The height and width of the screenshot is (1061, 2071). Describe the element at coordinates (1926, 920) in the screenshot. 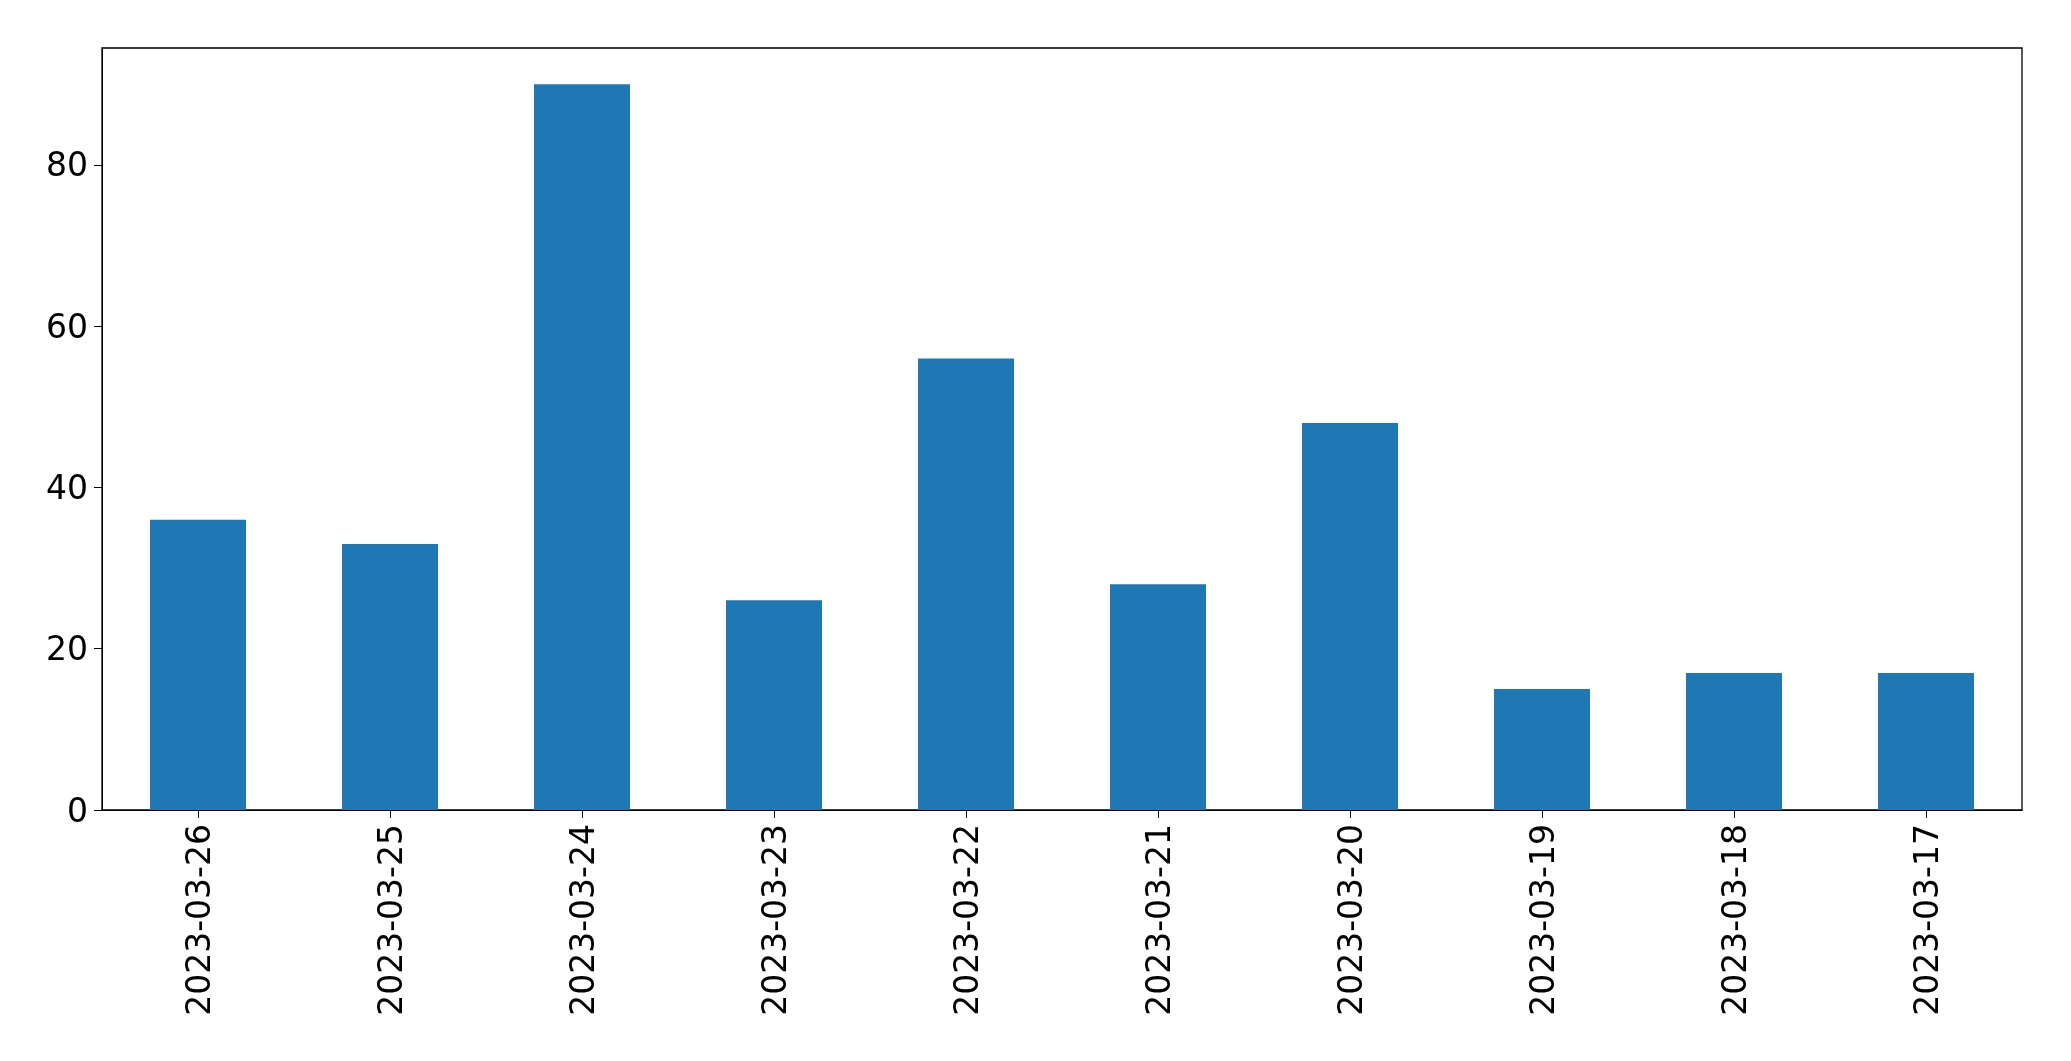

I see `x-tick-label: 2023-03-17` at that location.